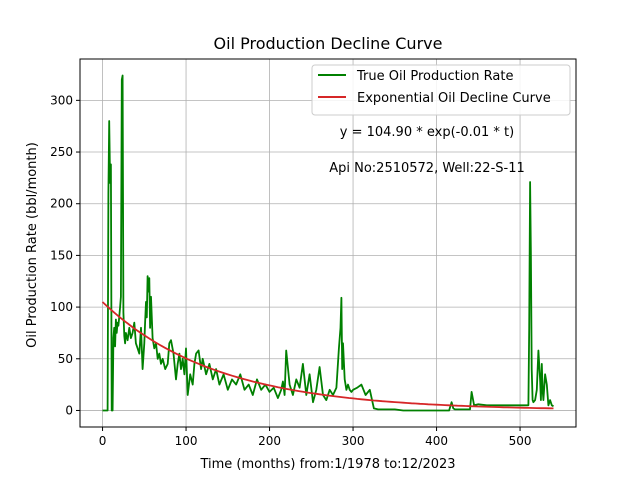 The height and width of the screenshot is (484, 640). What do you see at coordinates (436, 441) in the screenshot?
I see `x-tick-label: 400` at bounding box center [436, 441].